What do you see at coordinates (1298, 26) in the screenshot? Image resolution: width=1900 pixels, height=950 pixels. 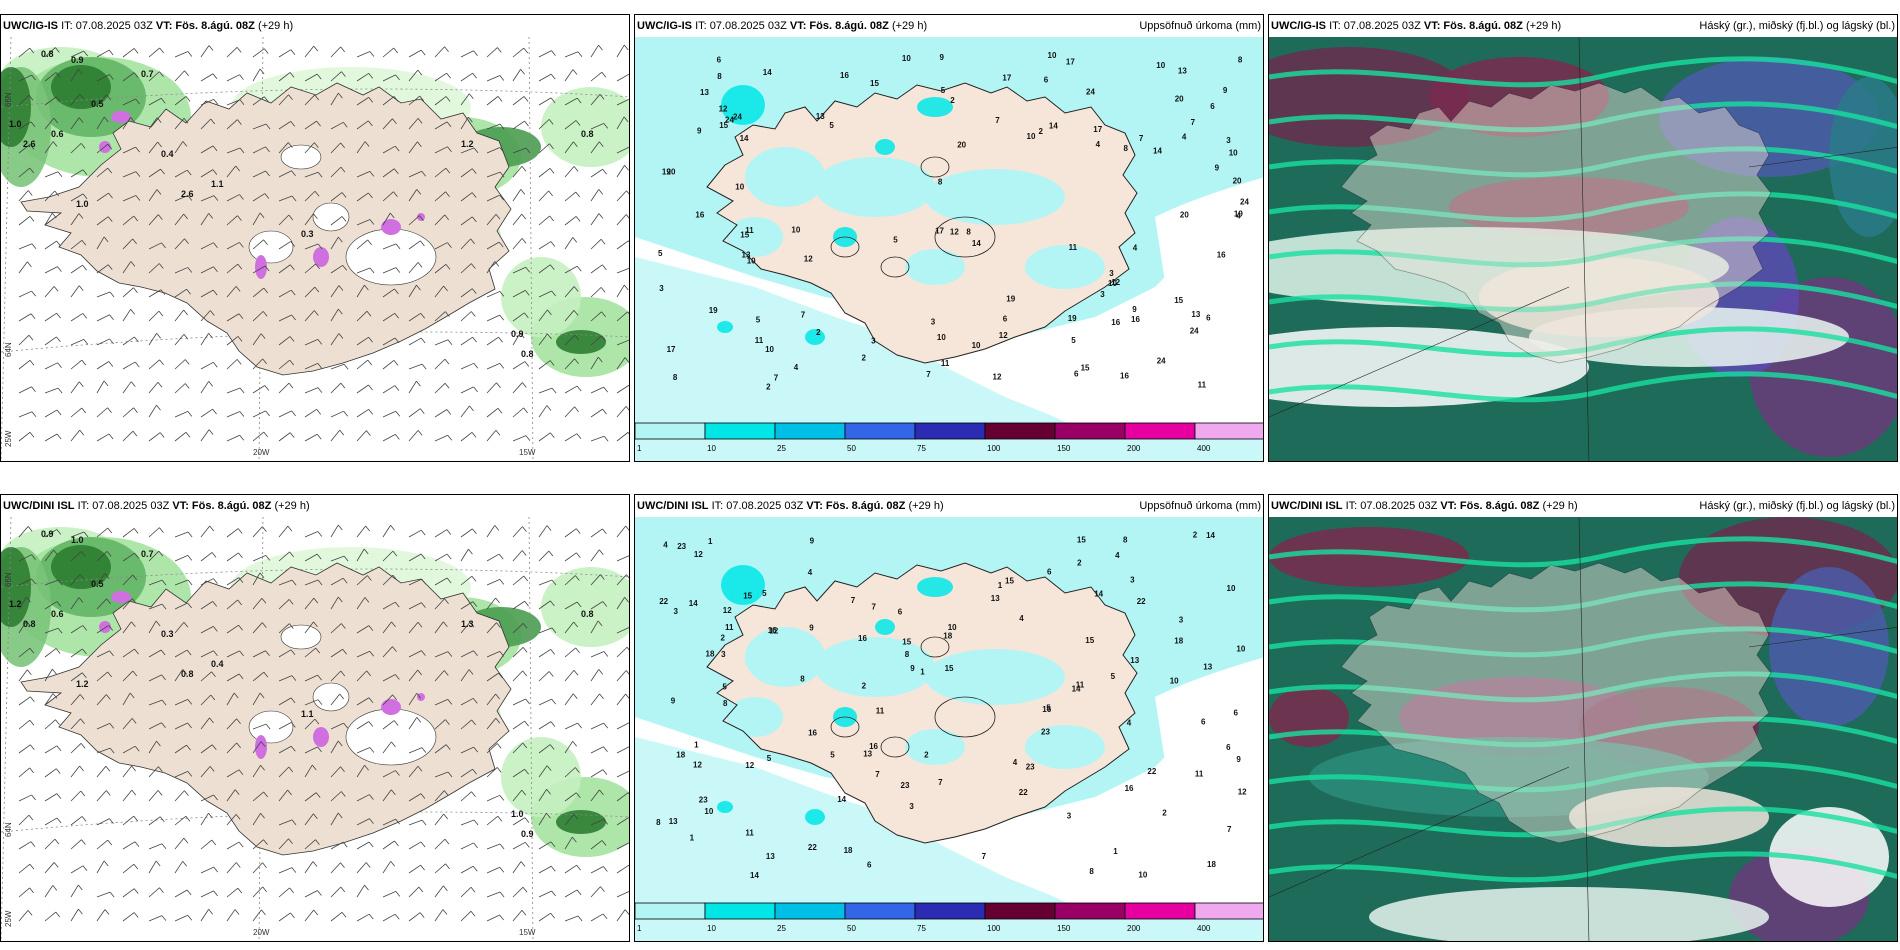 I see `model-name: UWC/IG-IS` at bounding box center [1298, 26].